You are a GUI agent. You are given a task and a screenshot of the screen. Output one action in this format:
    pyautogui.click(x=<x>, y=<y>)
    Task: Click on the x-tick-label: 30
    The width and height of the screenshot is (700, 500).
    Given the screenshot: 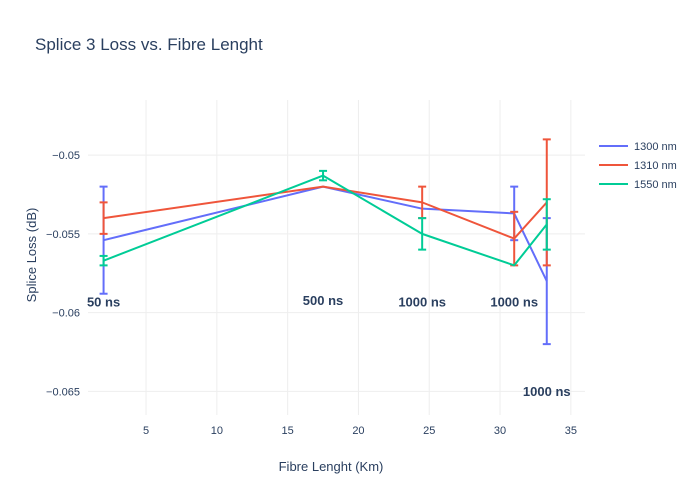 What is the action you would take?
    pyautogui.click(x=500, y=431)
    